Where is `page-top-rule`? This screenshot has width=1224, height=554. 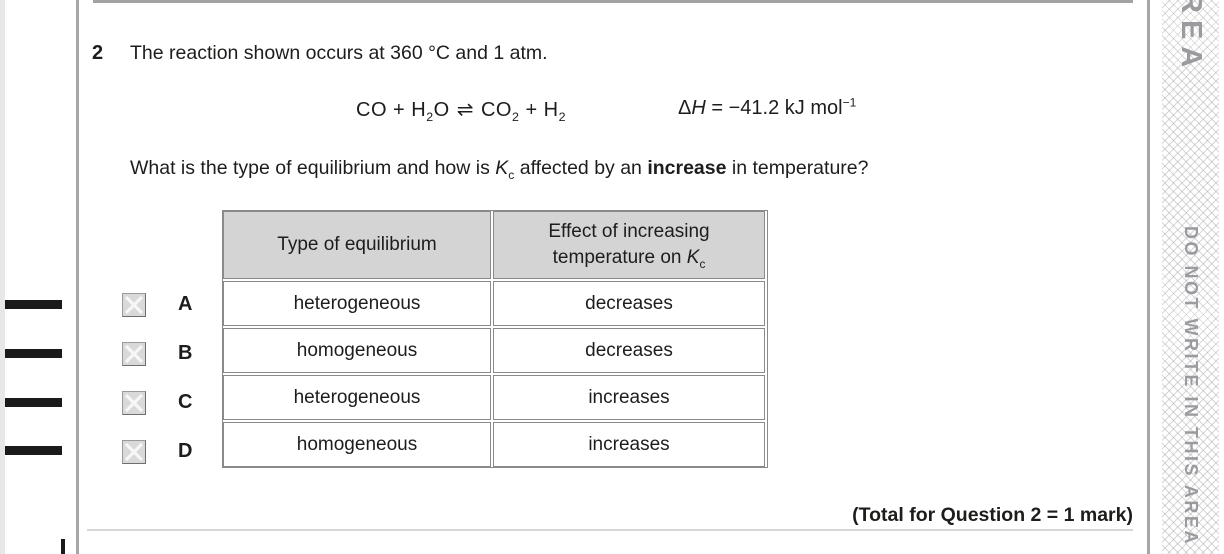
page-top-rule is located at coordinates (613, 1).